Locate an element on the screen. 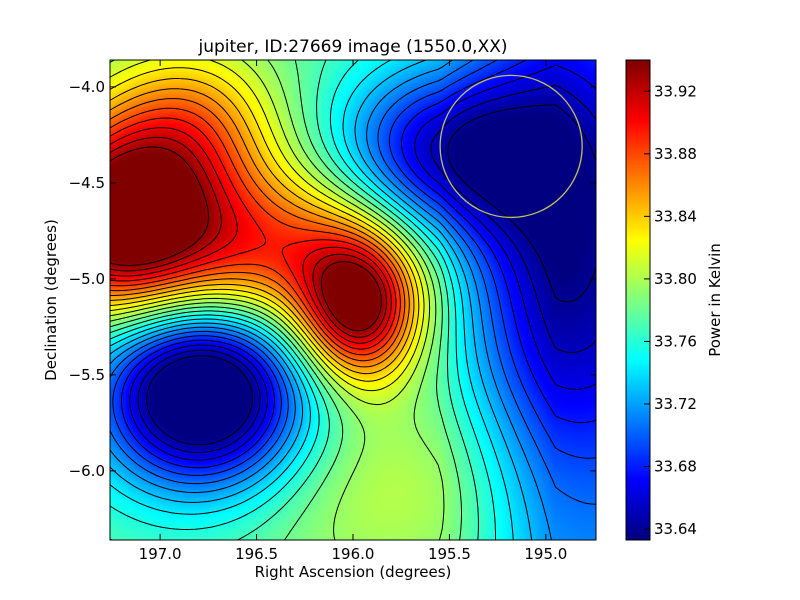 Image resolution: width=800 pixels, height=600 pixels. beam-circle-marker is located at coordinates (511, 146).